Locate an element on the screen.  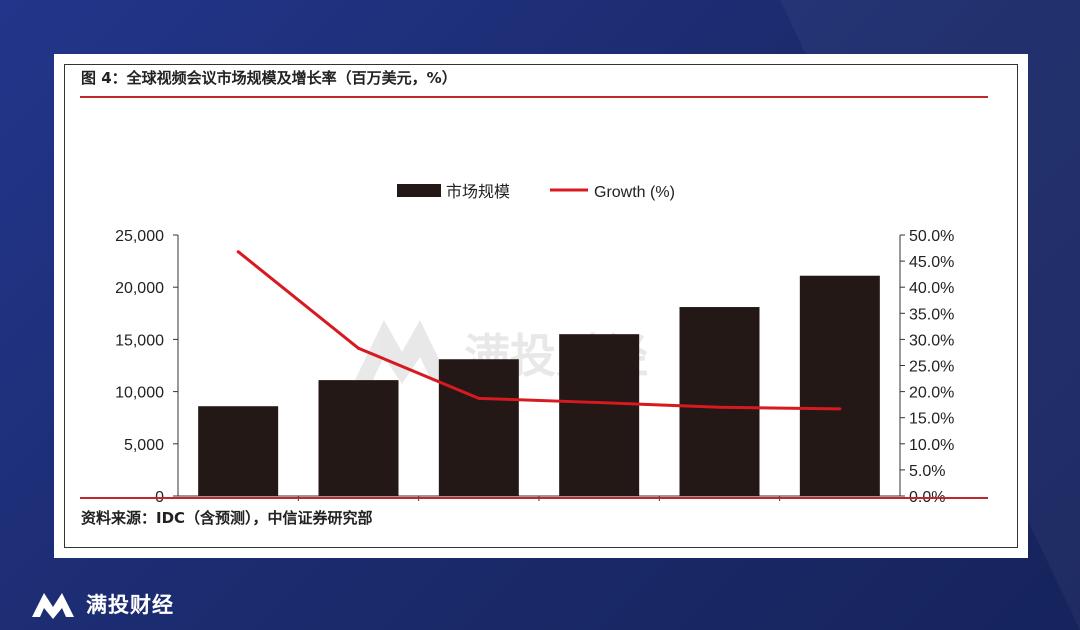
y-right-tick-label: 45.0% is located at coordinates (931, 262).